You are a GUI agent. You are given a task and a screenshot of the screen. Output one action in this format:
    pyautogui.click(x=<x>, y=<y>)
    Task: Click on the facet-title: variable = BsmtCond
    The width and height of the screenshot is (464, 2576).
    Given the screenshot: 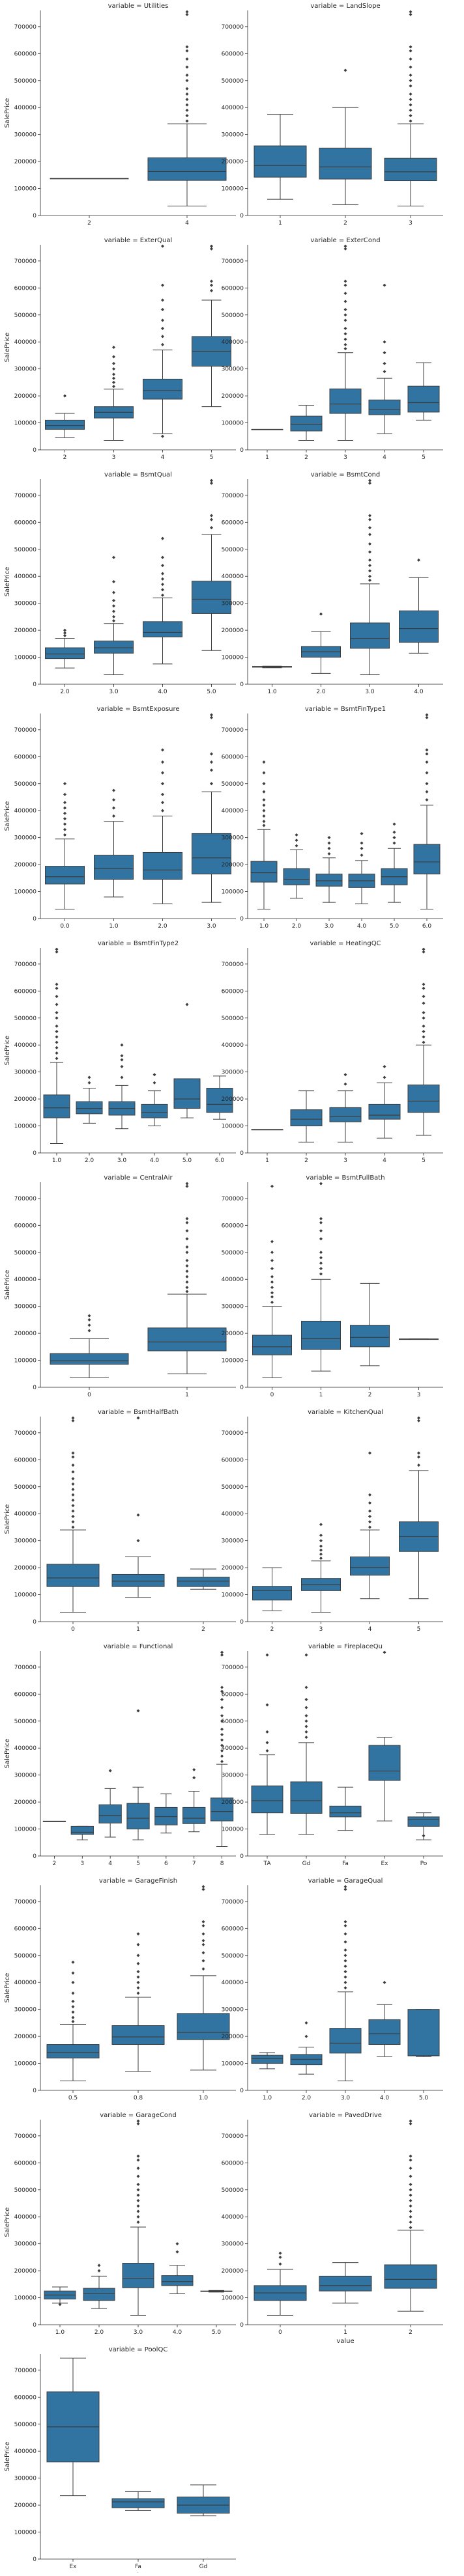 What is the action you would take?
    pyautogui.click(x=346, y=474)
    